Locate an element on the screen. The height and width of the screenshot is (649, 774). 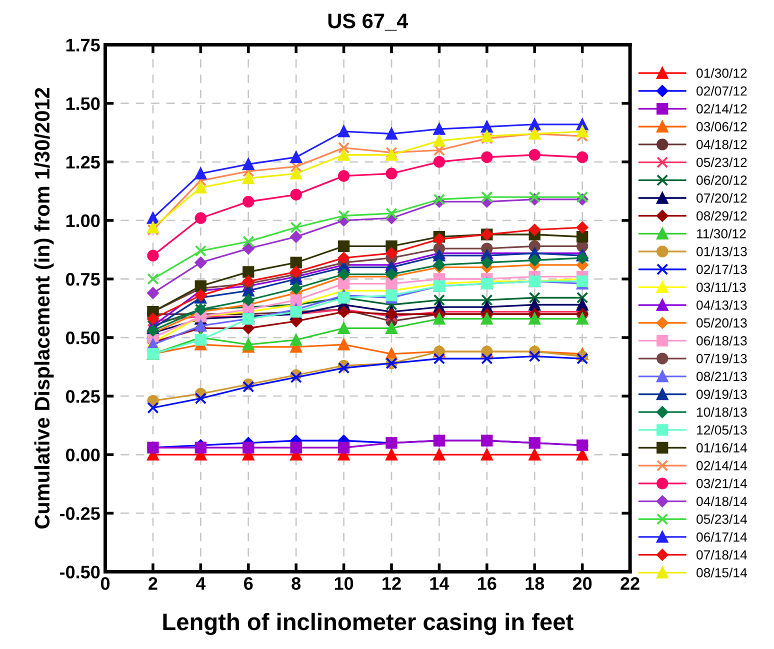
legend-label: 10/18/13 is located at coordinates (722, 412).